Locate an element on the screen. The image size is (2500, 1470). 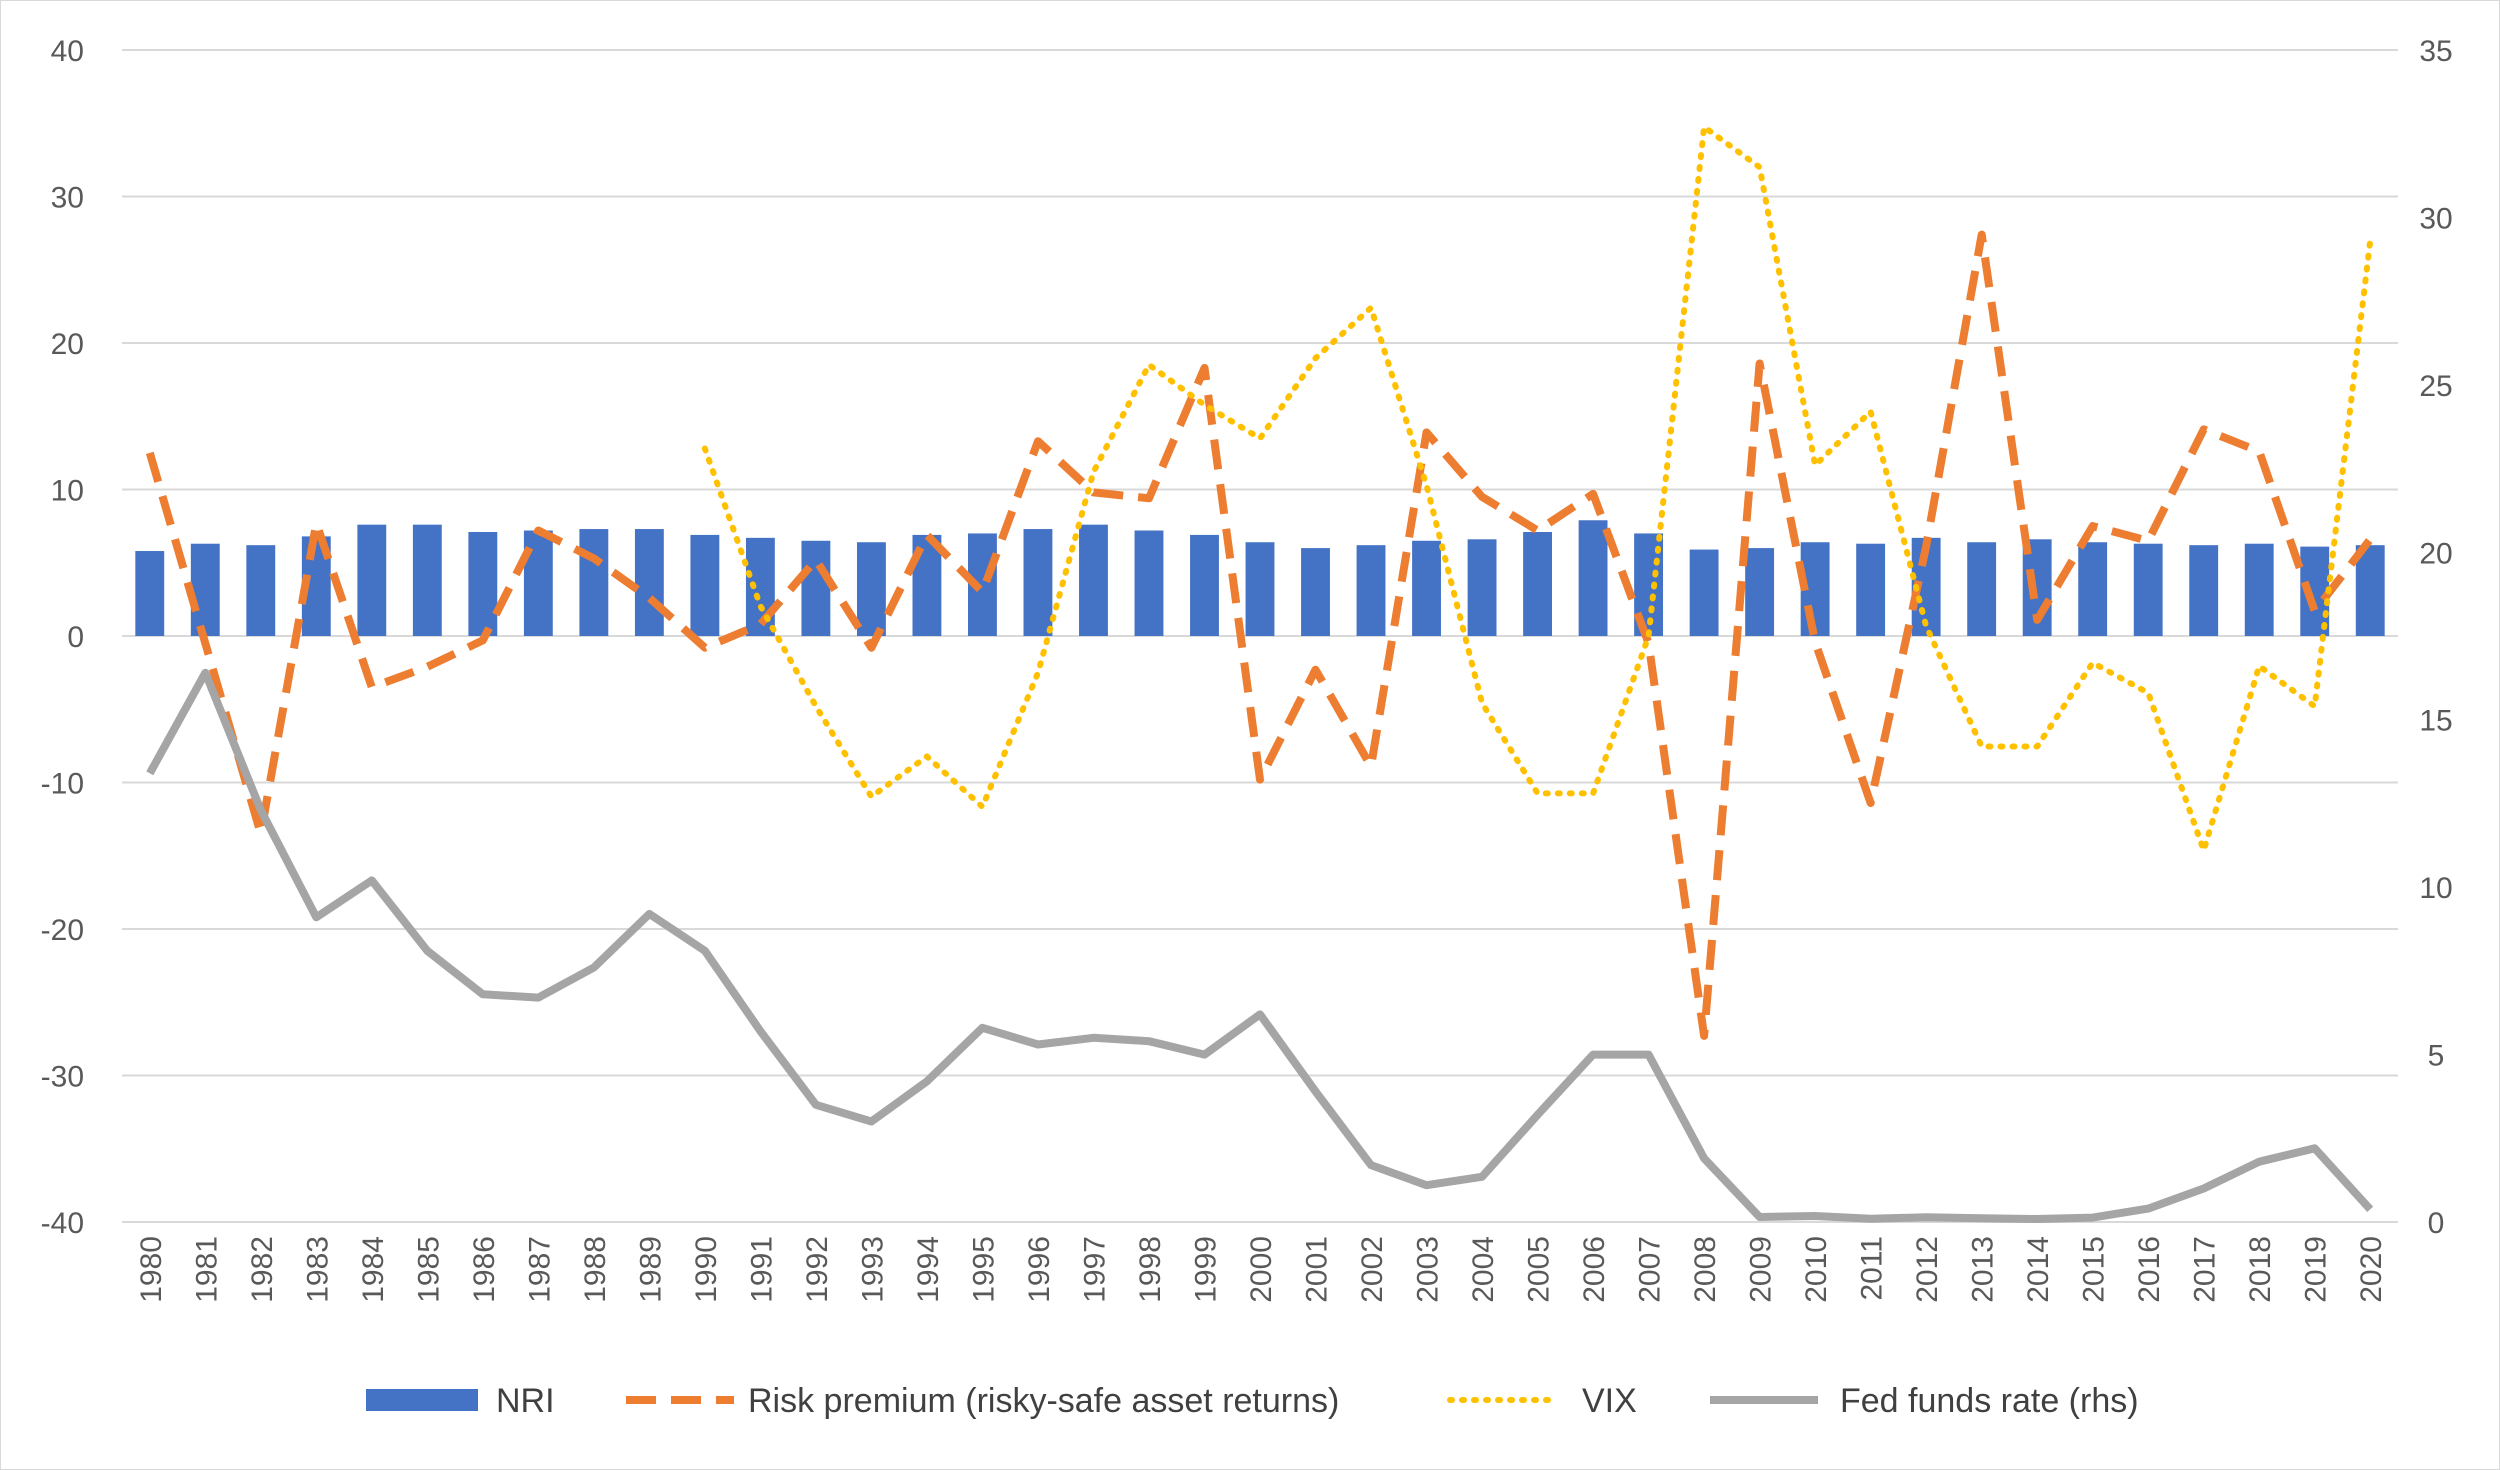
x-tick-label: 1989 is located at coordinates (650, 1269).